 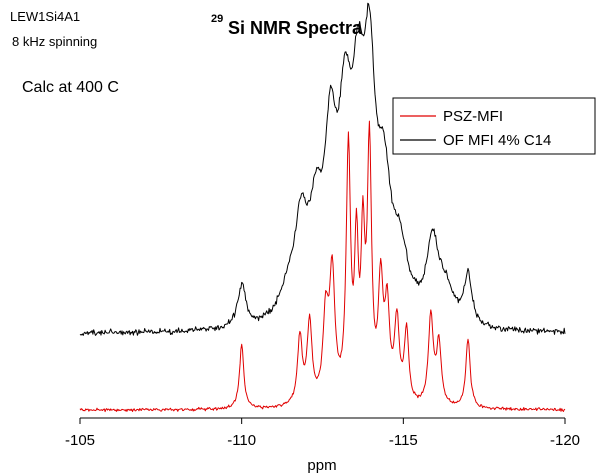 I want to click on x-tick-label: -120, so click(x=565, y=440).